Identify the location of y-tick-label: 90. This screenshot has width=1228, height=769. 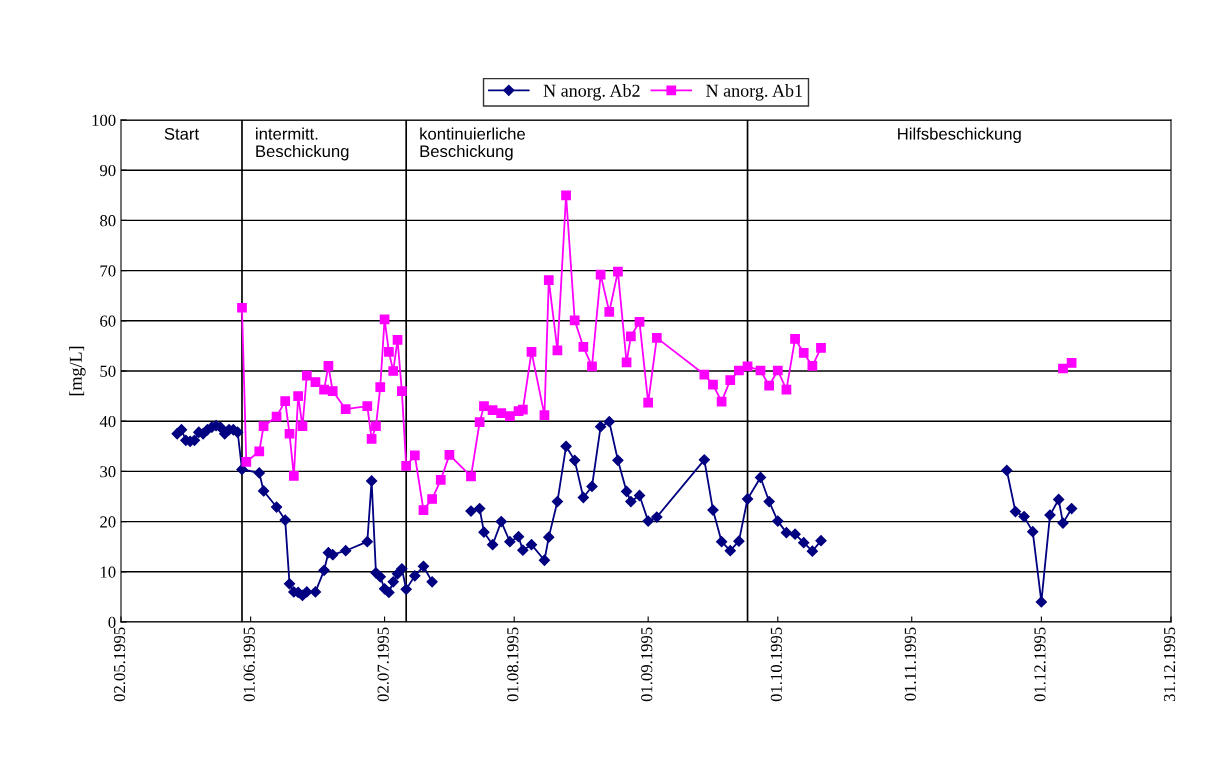
(108, 170).